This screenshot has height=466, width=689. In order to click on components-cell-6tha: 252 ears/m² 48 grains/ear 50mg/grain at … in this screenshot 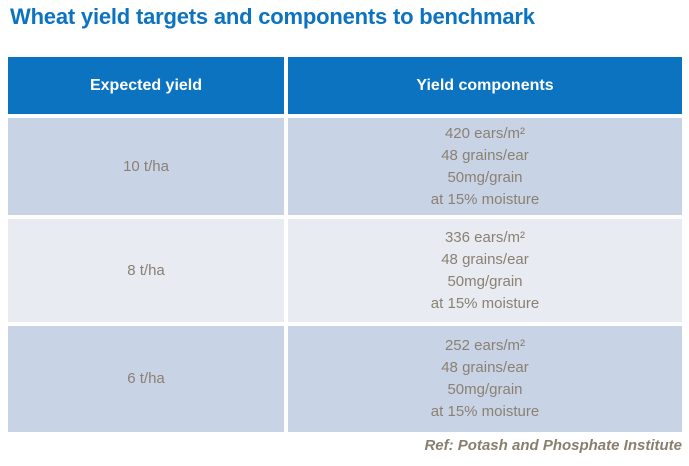, I will do `click(485, 379)`.